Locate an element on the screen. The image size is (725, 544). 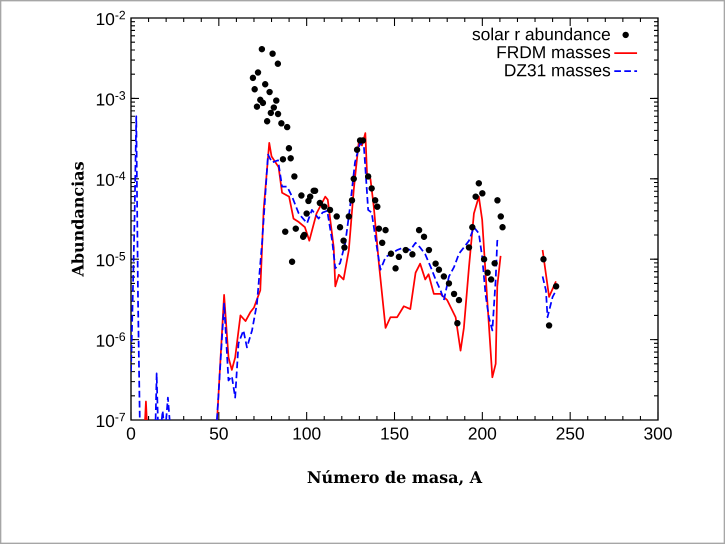
y-tick-label: 10$^{-4}$ is located at coordinates (111, 179).